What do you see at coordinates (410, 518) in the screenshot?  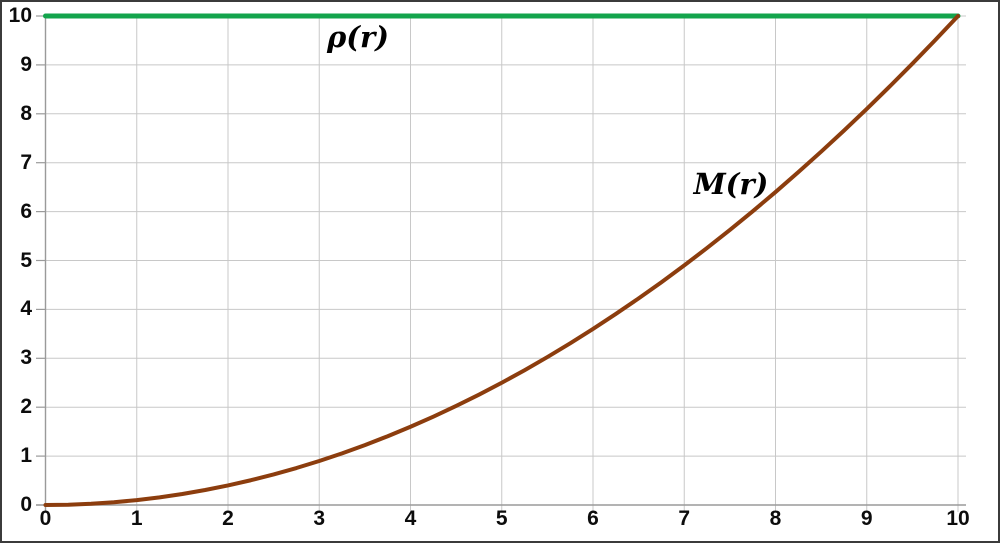 I see `x-tick-label: 4` at bounding box center [410, 518].